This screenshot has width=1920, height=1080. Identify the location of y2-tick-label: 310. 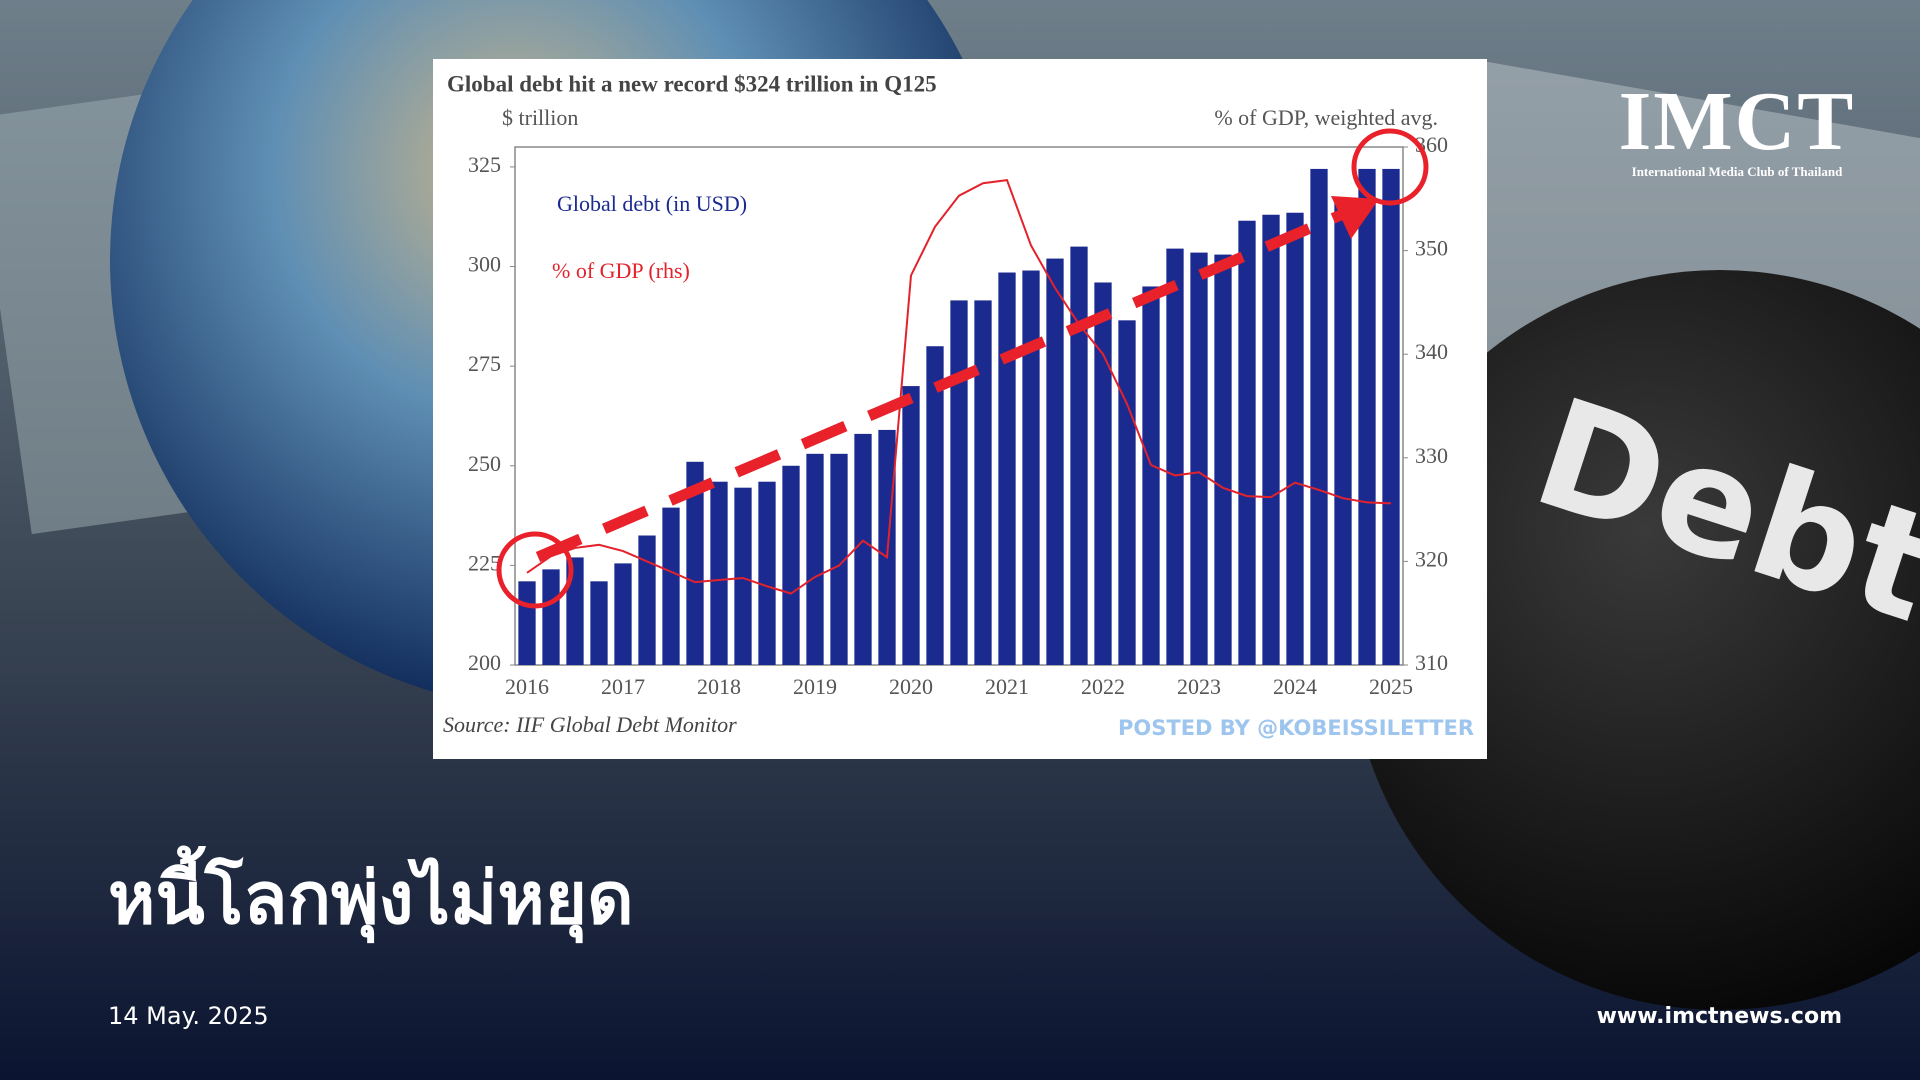
(1431, 662).